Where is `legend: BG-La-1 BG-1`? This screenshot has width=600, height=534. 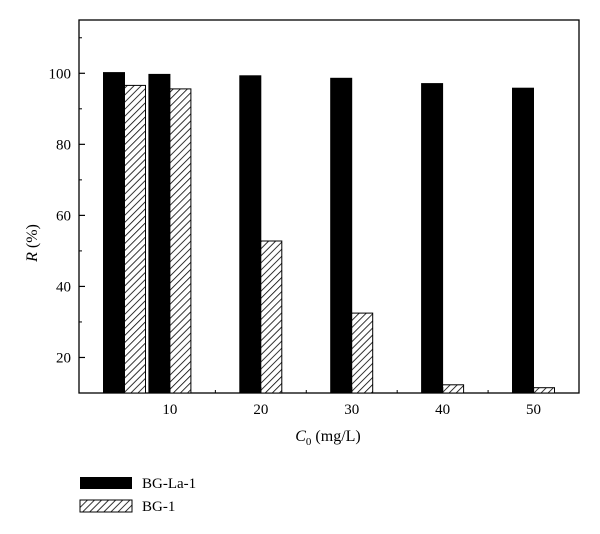
legend: BG-La-1 BG-1 is located at coordinates (137, 495).